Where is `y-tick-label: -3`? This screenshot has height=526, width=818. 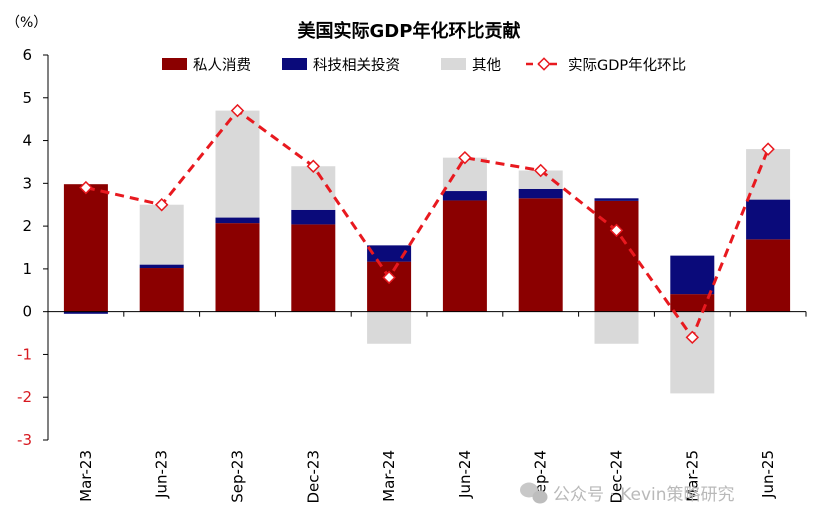
y-tick-label: -3 is located at coordinates (24, 440).